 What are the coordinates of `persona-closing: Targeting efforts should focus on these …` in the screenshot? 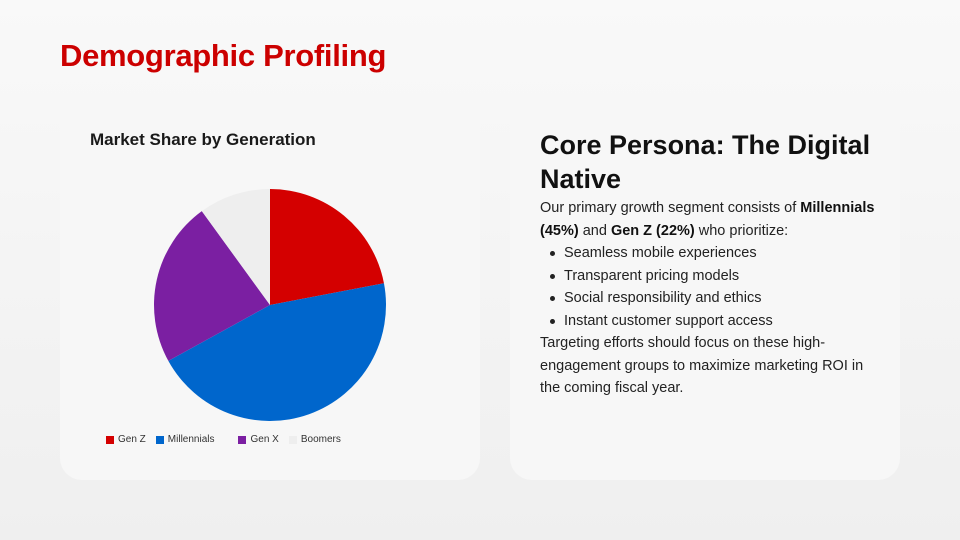 It's located at (702, 365).